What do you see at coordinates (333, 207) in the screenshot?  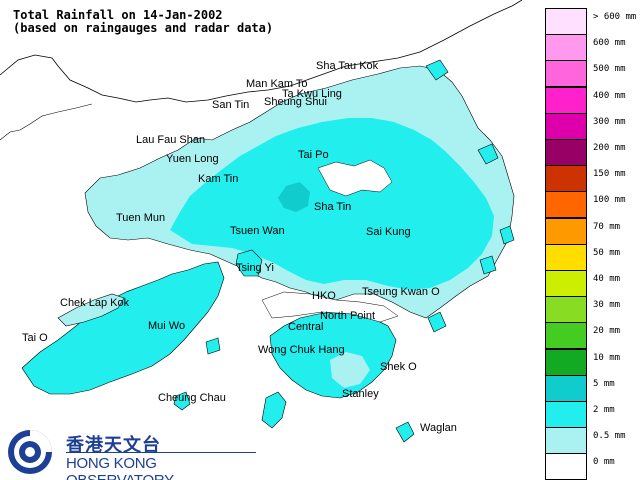 I see `place-sha-tin: Sha Tin` at bounding box center [333, 207].